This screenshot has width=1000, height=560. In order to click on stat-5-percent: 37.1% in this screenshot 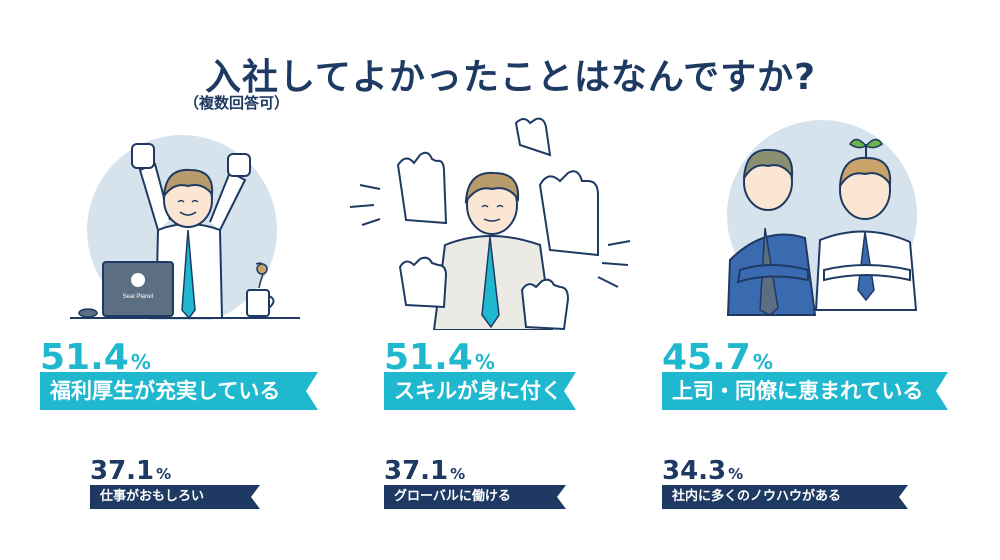, I will do `click(425, 471)`.